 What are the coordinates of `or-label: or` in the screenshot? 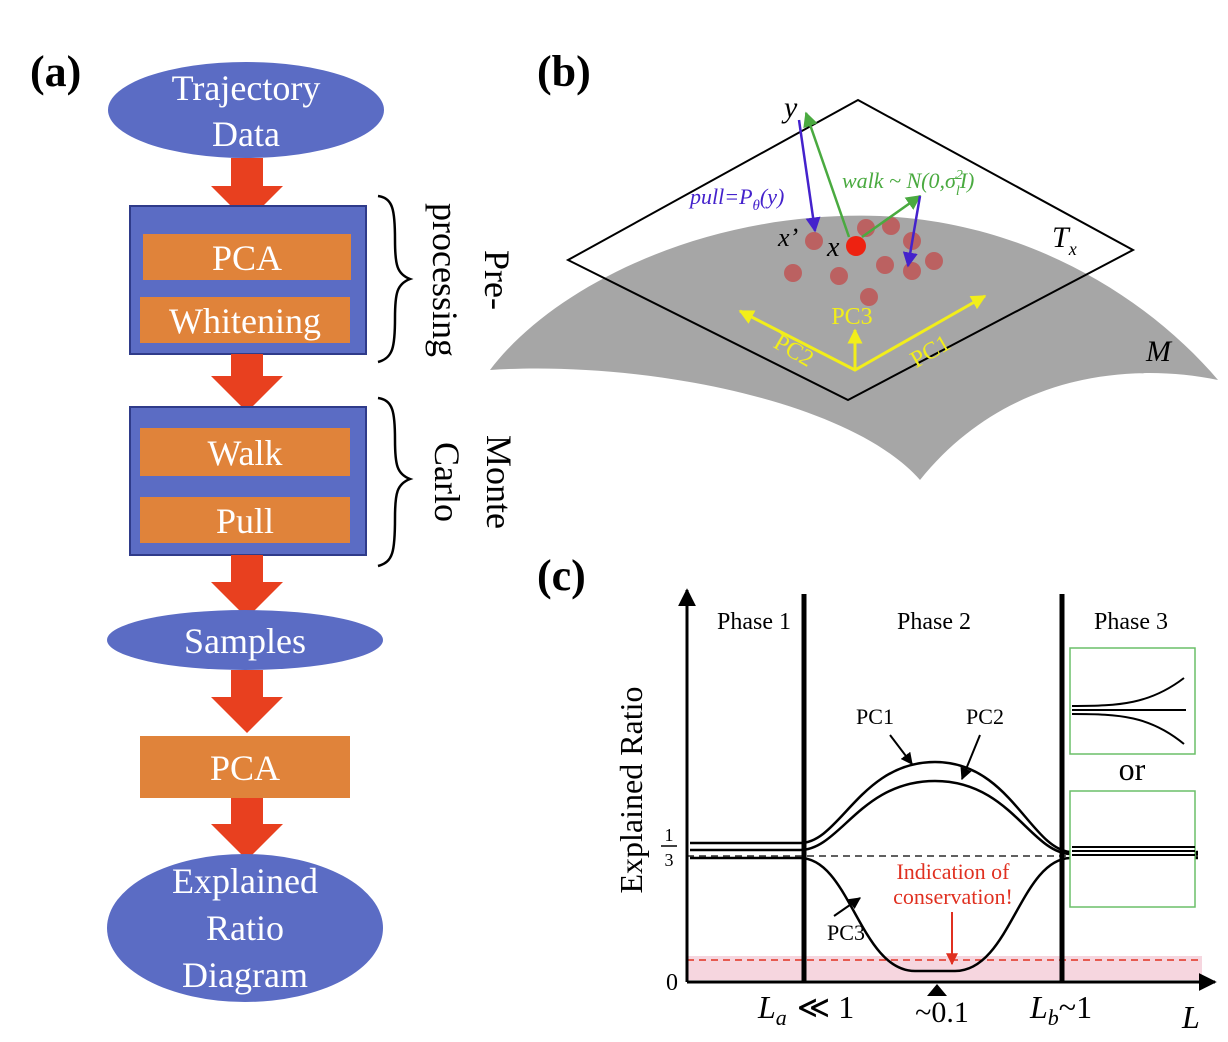 It's located at (1132, 769).